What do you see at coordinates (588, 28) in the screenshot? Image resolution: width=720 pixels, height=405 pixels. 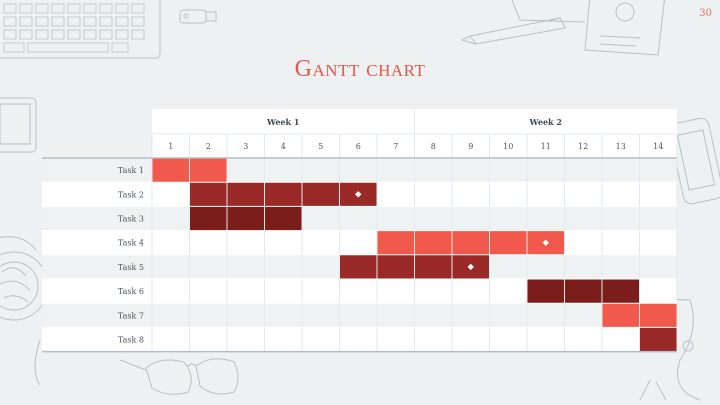 I see `notebook-doodle-icon` at bounding box center [588, 28].